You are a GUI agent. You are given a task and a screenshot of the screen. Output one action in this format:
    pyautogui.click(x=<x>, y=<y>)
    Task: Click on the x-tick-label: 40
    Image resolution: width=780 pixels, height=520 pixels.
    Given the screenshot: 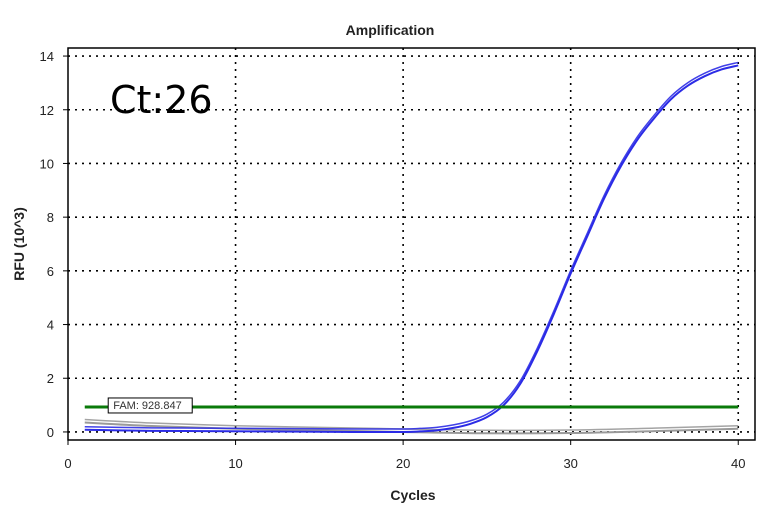 What is the action you would take?
    pyautogui.click(x=738, y=463)
    